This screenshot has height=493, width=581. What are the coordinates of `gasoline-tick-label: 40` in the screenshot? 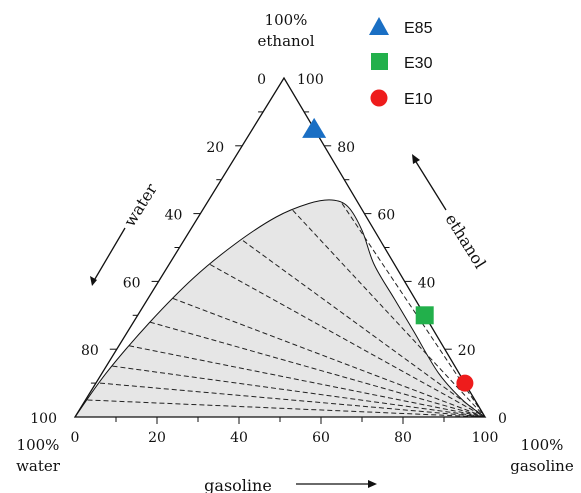 It's located at (239, 438).